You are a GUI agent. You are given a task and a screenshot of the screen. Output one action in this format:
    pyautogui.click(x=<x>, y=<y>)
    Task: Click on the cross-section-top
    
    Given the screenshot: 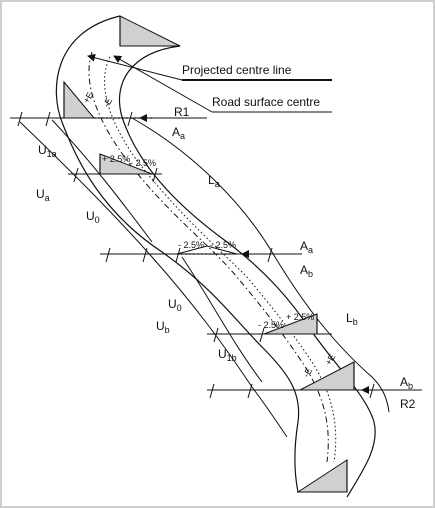 What is the action you would take?
    pyautogui.click(x=150, y=31)
    